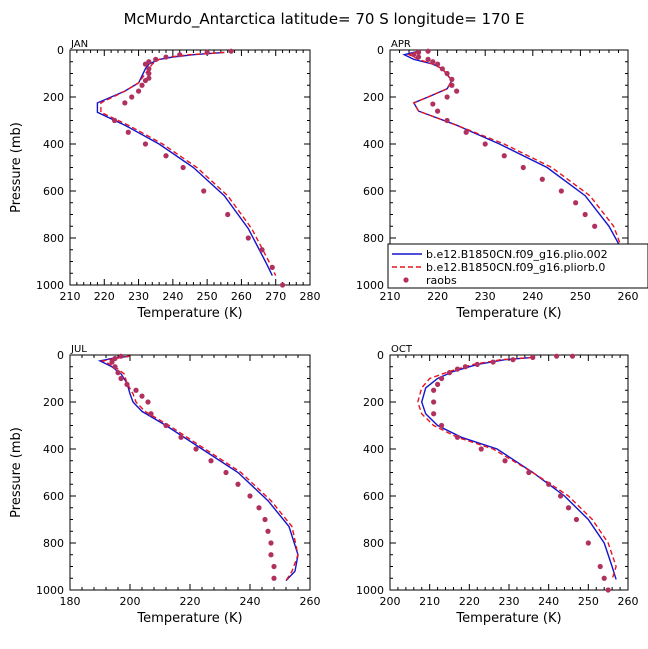 The width and height of the screenshot is (648, 649). What do you see at coordinates (16, 167) in the screenshot?
I see `y-axis-label: Pressure (mb)` at bounding box center [16, 167].